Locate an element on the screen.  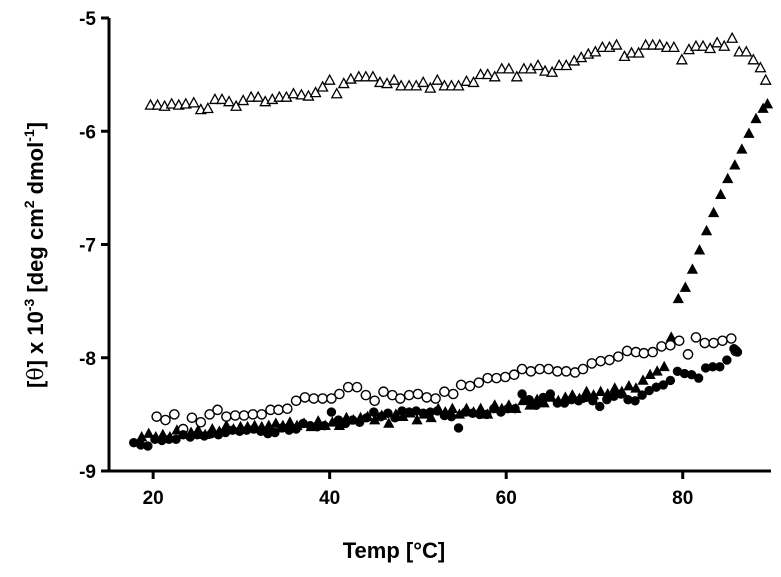
y-tick-label: -6 is located at coordinates (87, 132).